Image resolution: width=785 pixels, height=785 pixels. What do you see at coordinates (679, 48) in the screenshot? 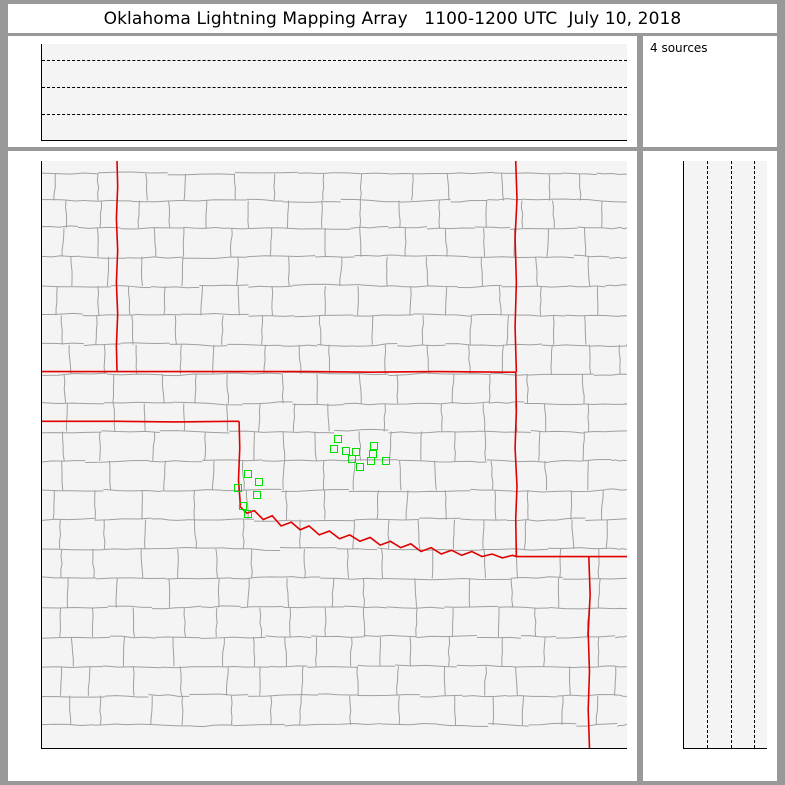
I see `source-count-label: 4 sources` at bounding box center [679, 48].